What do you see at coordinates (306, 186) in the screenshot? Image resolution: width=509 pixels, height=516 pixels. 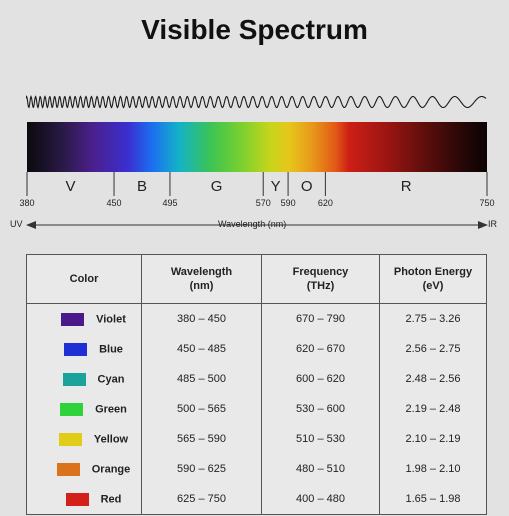 I see `band-label: O` at bounding box center [306, 186].